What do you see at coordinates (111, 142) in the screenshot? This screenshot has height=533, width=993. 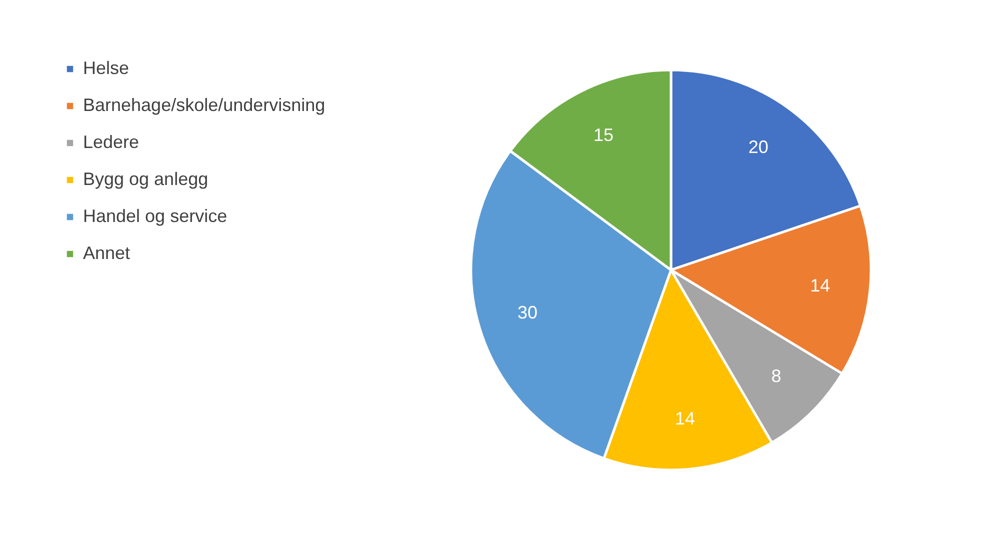 I see `legend-label: Ledere` at bounding box center [111, 142].